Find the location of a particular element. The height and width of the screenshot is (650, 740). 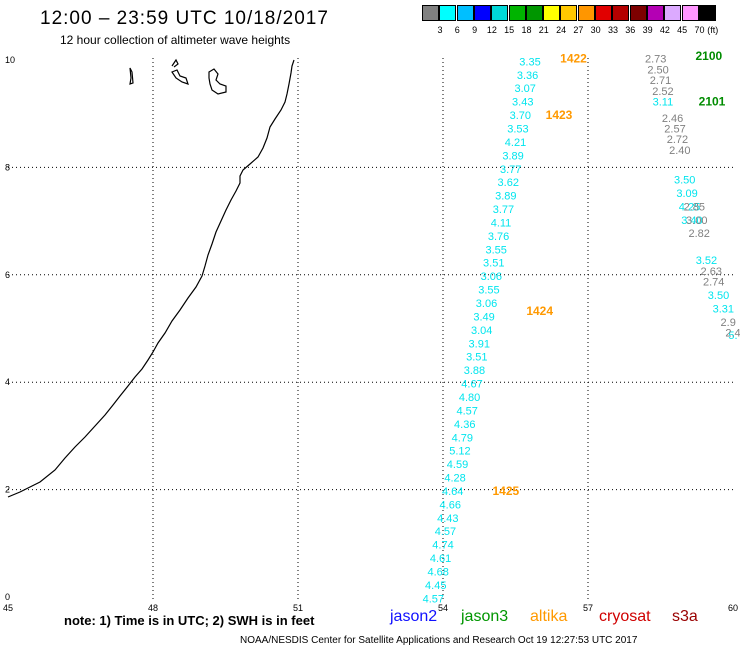

wave-height-value: 2.82 is located at coordinates (698, 234).